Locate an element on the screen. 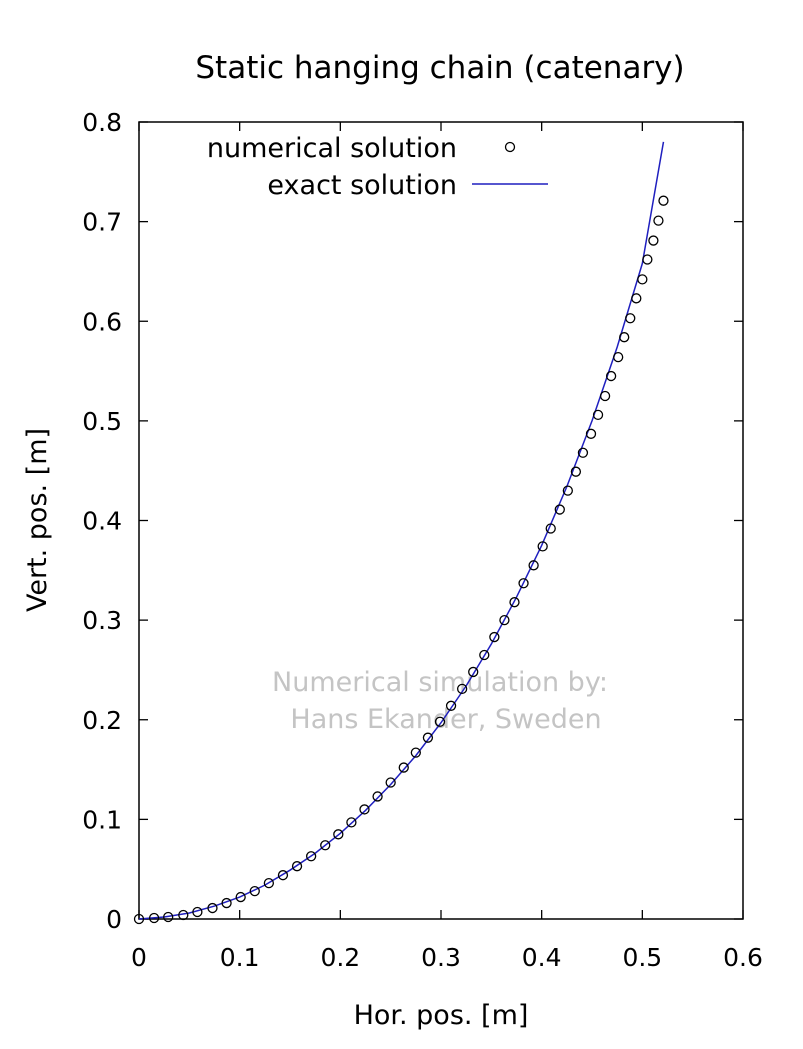 The height and width of the screenshot is (1049, 803). x-tick-label: 0.5 is located at coordinates (642, 957).